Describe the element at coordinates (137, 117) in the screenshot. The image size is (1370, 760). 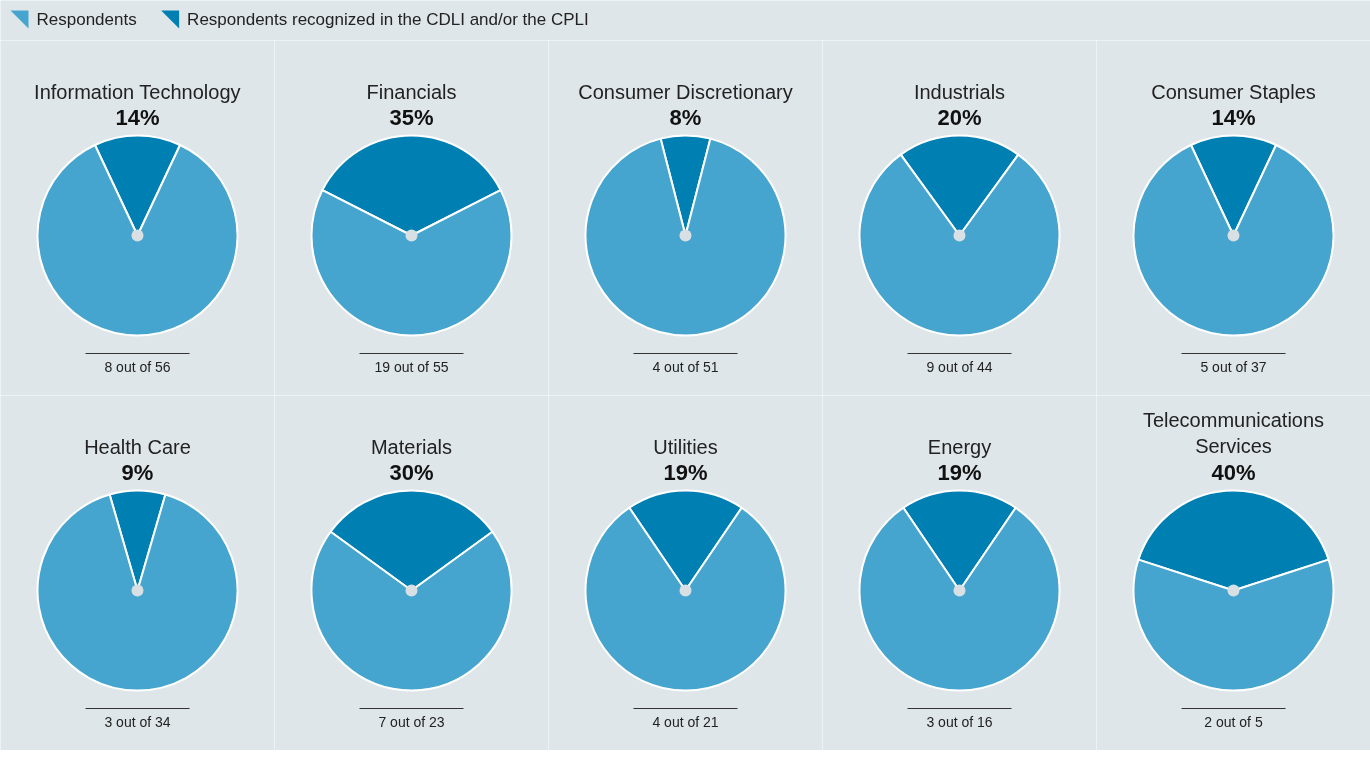
I see `text: 14%` at that location.